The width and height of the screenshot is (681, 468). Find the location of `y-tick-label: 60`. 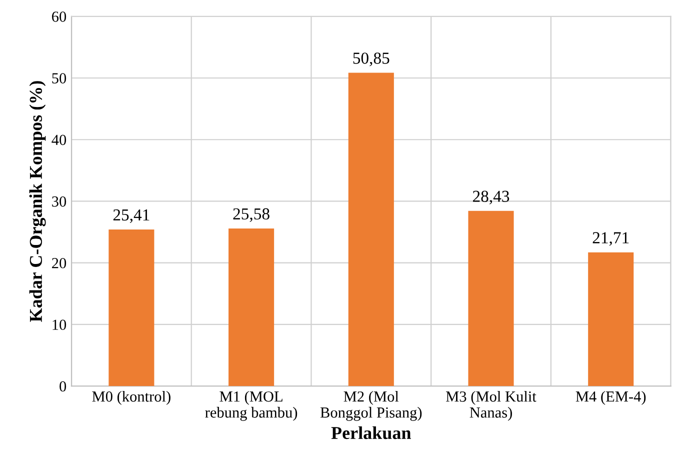

y-tick-label: 60 is located at coordinates (59, 17).